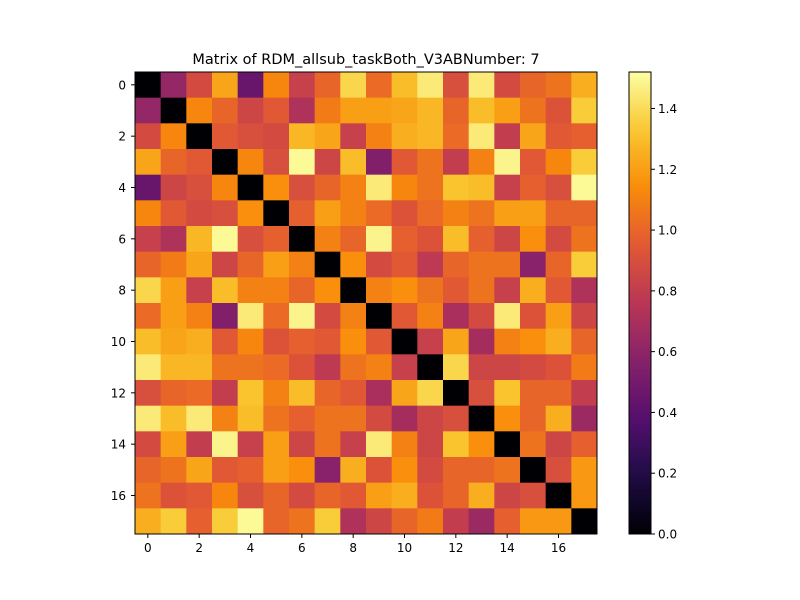 Image resolution: width=800 pixels, height=600 pixels. I want to click on x-tick-label: 0, so click(148, 548).